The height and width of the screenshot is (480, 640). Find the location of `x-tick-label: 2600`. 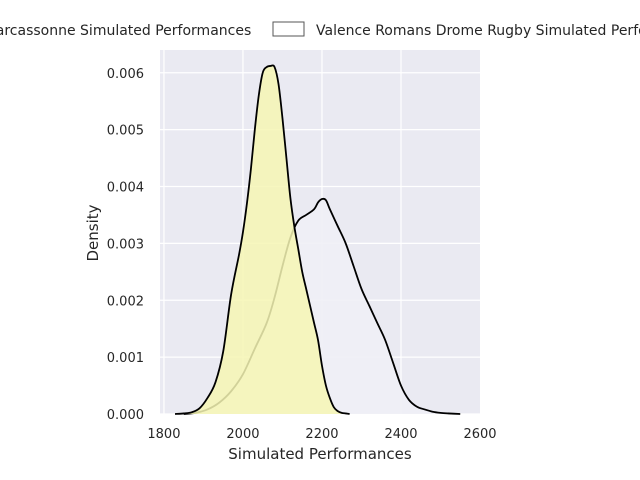

x-tick-label: 2600 is located at coordinates (479, 434).